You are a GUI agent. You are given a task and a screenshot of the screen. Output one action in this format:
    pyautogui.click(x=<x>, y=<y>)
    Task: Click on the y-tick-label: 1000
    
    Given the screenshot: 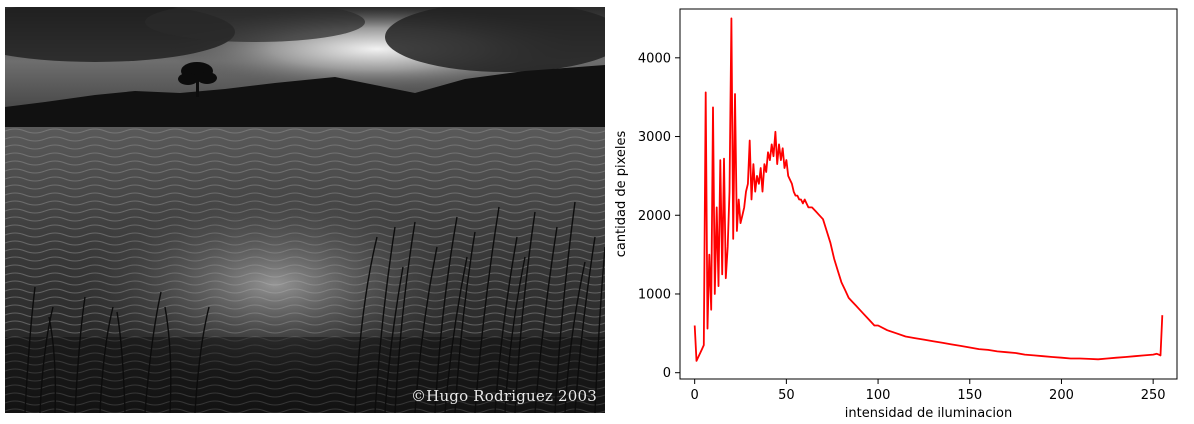 What is the action you would take?
    pyautogui.click(x=654, y=294)
    